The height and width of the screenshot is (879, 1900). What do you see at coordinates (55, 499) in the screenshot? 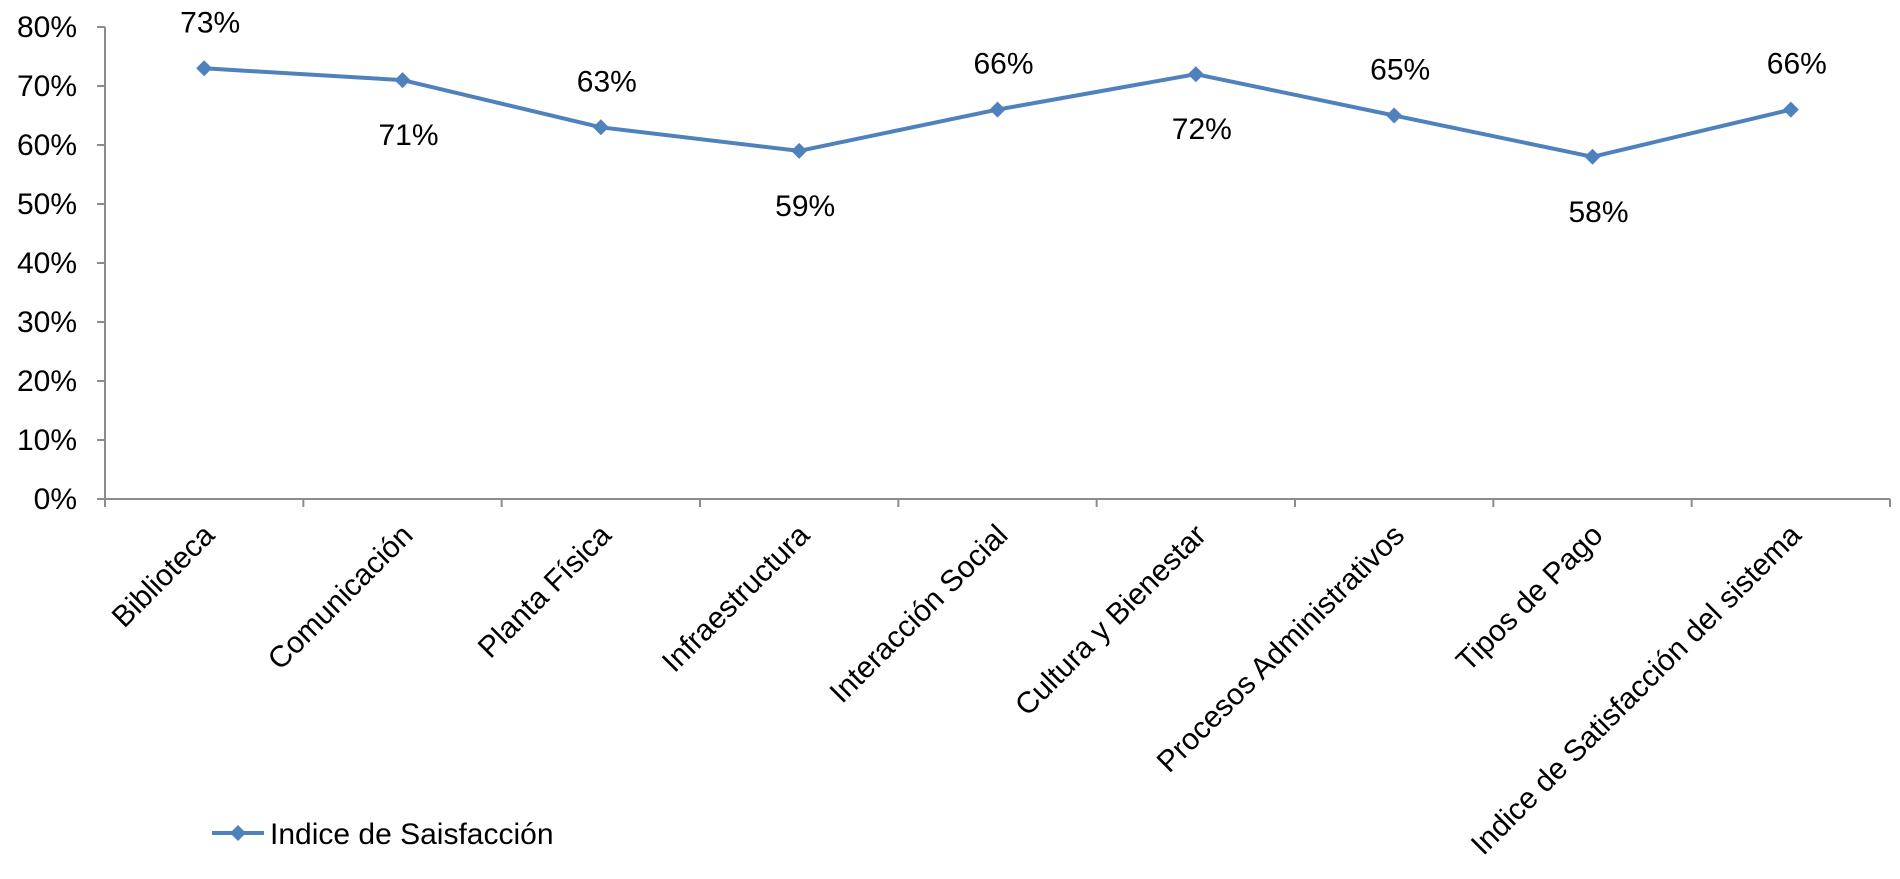
I see `y-tick-label: 0%` at bounding box center [55, 499].